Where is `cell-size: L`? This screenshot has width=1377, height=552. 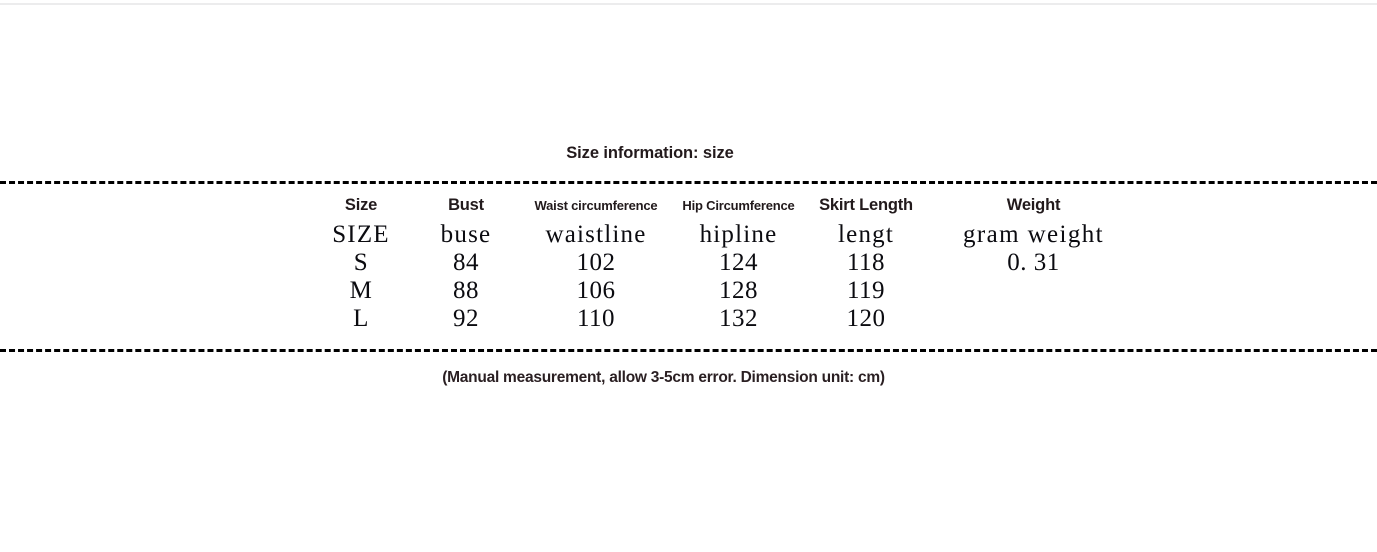
cell-size: L is located at coordinates (361, 318).